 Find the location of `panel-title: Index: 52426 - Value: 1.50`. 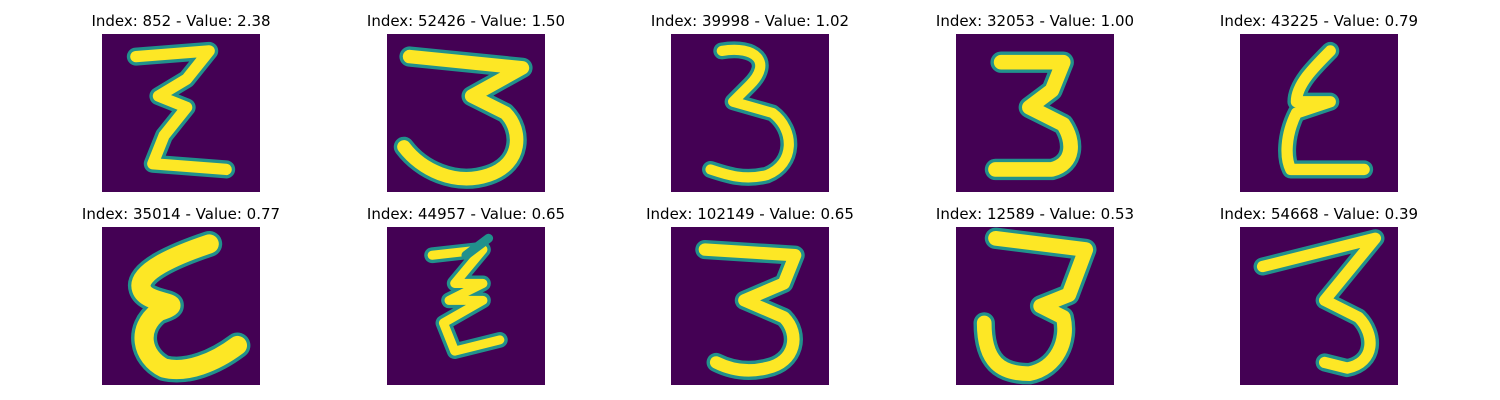

panel-title: Index: 52426 - Value: 1.50 is located at coordinates (466, 21).